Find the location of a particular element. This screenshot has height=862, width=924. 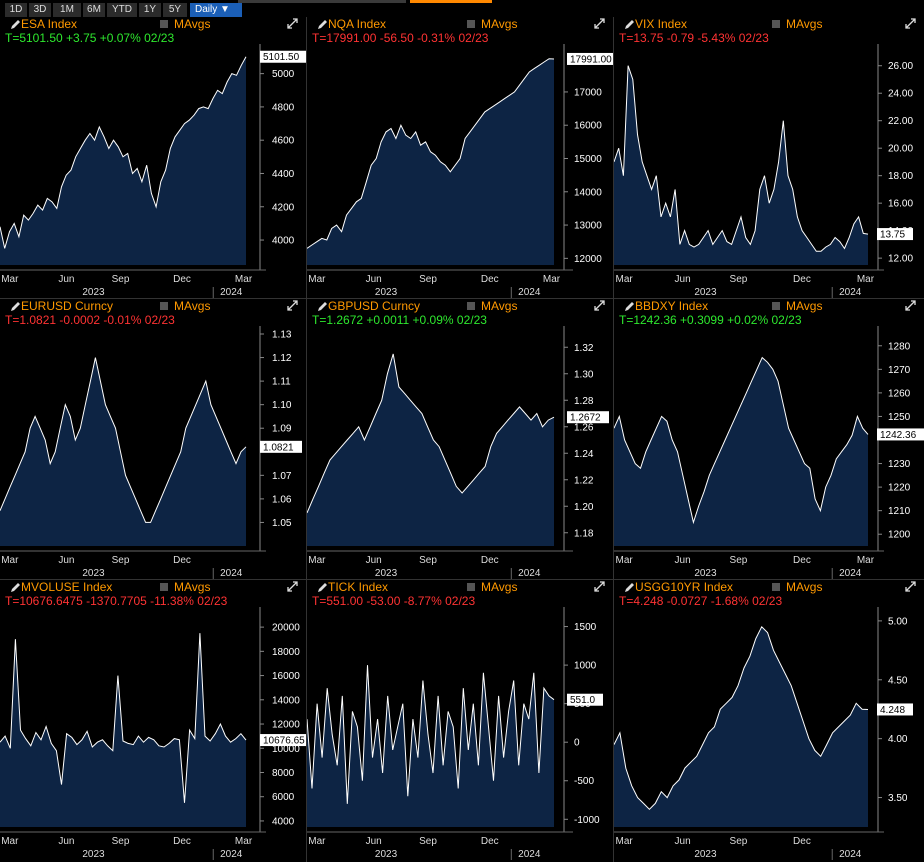

quote-line: T=17991.00 -56.50 -0.31% 02/23 is located at coordinates (400, 38).